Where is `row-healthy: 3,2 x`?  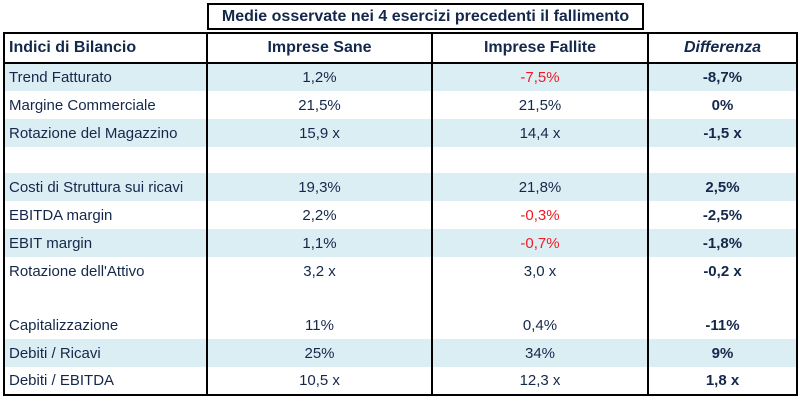
row-healthy: 3,2 x is located at coordinates (319, 271).